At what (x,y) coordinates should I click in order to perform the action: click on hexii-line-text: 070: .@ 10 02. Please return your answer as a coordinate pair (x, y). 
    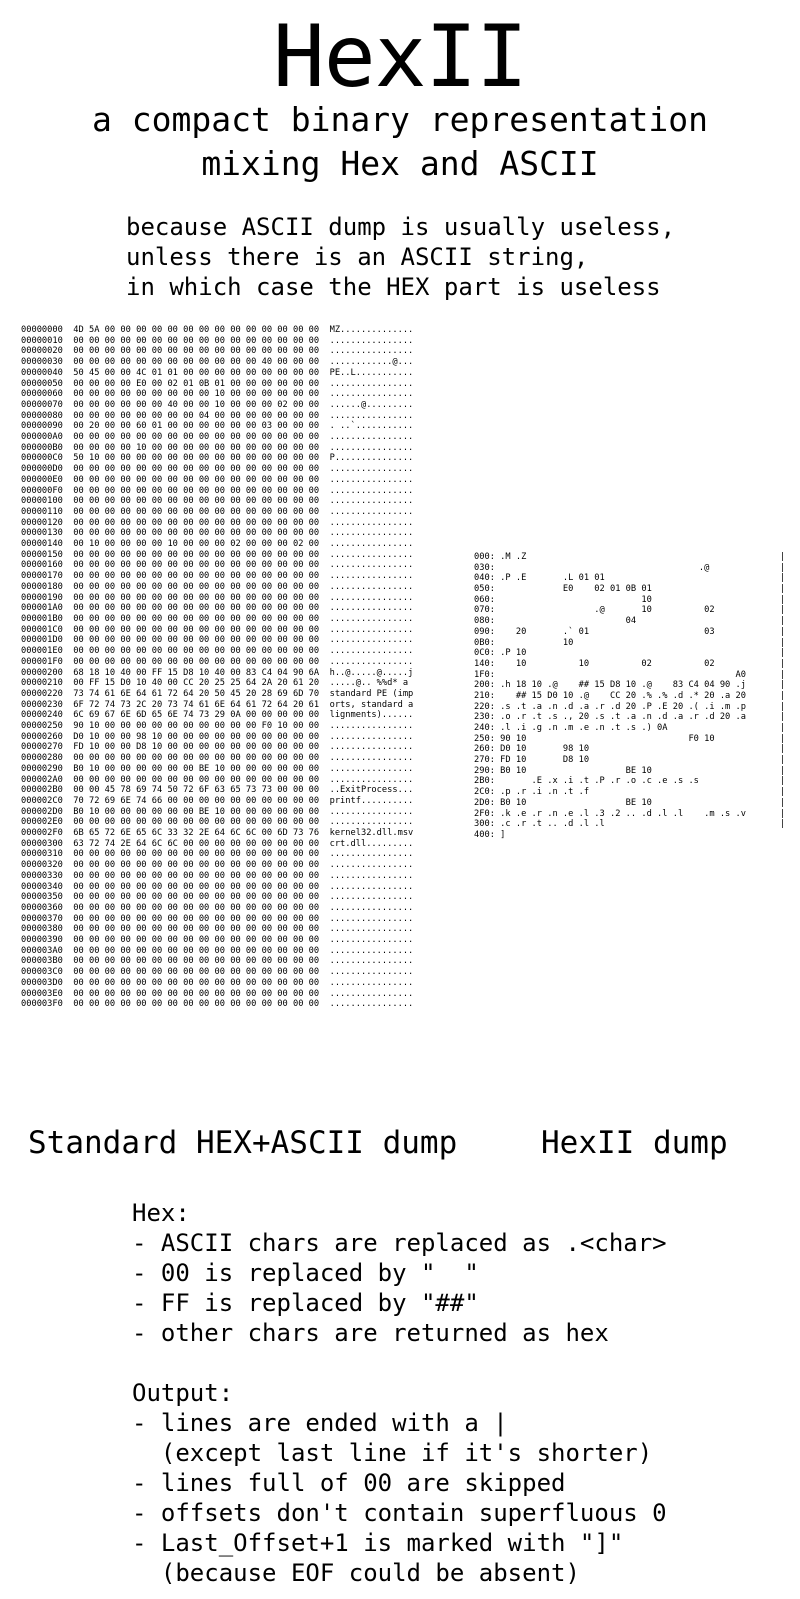
    Looking at the image, I should click on (594, 610).